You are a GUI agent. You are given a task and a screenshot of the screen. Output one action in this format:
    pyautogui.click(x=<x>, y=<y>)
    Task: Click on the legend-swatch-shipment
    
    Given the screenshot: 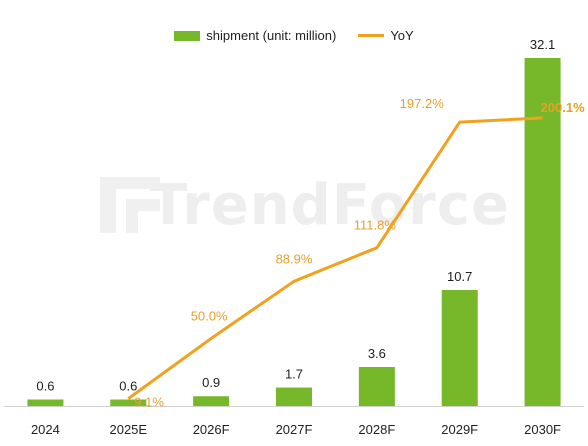 What is the action you would take?
    pyautogui.click(x=187, y=35)
    